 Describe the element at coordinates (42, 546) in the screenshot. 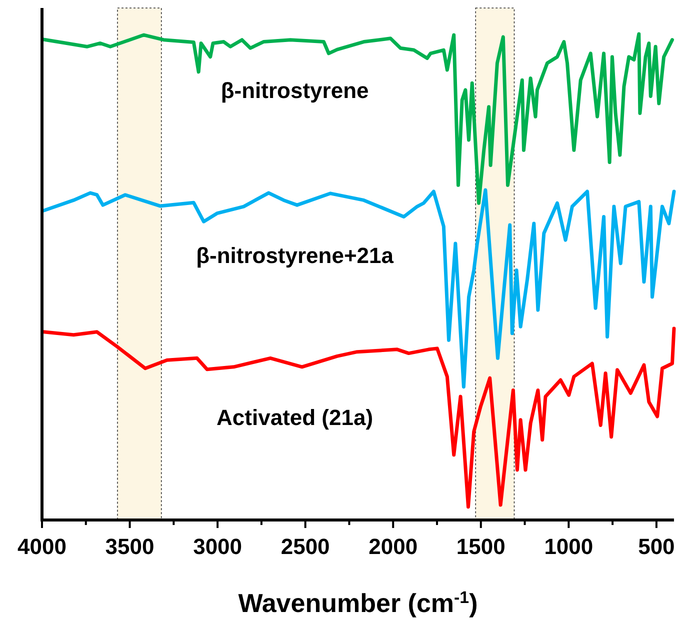

I see `x-tick-label: 4000` at that location.